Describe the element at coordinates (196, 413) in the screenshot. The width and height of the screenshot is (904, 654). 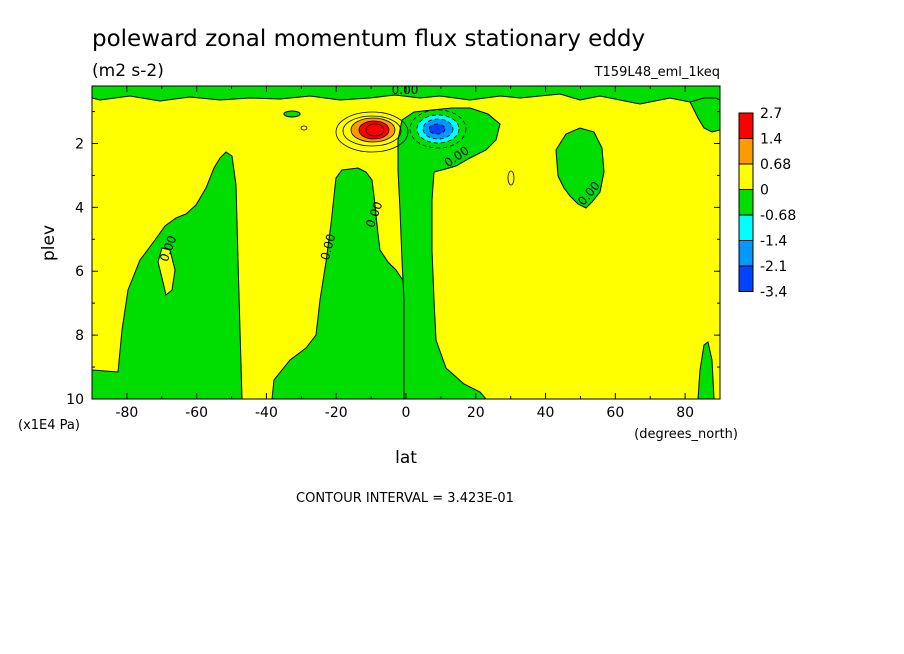
I see `x-tick-label: -60` at that location.